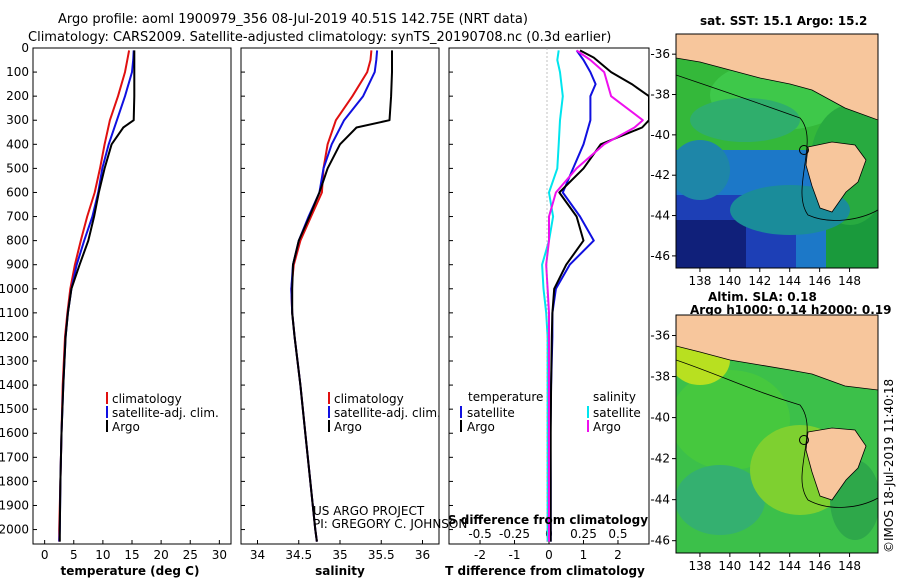 The image size is (900, 580). What do you see at coordinates (14, 457) in the screenshot?
I see `depth-tick-label: 1700` at bounding box center [14, 457].